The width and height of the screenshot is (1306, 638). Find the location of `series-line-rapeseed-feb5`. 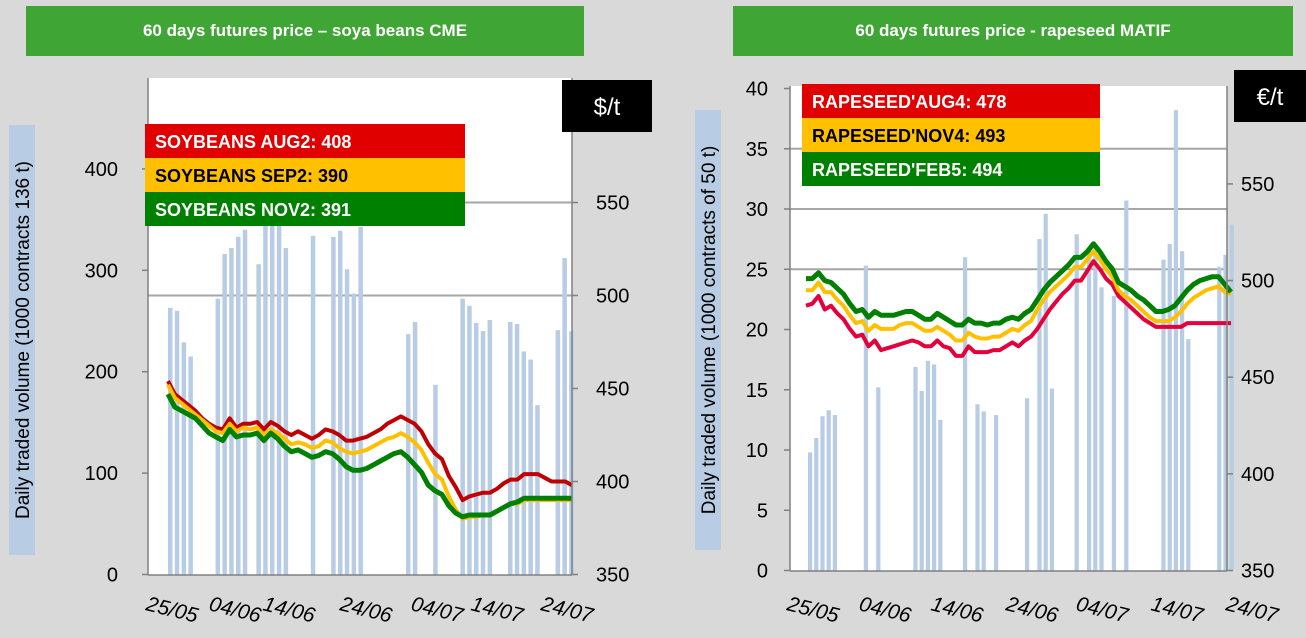

series-line-rapeseed-feb5 is located at coordinates (1019, 284).